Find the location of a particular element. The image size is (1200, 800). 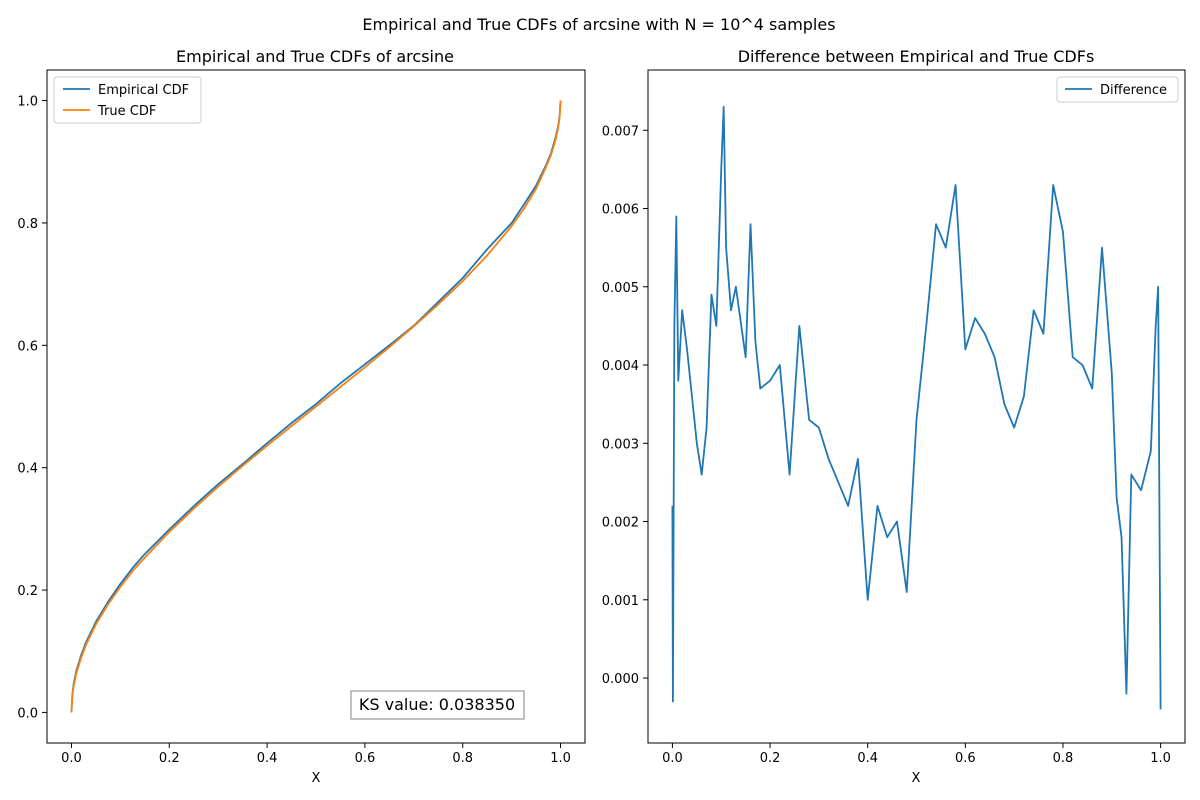

difference-legend-box is located at coordinates (1117, 89).